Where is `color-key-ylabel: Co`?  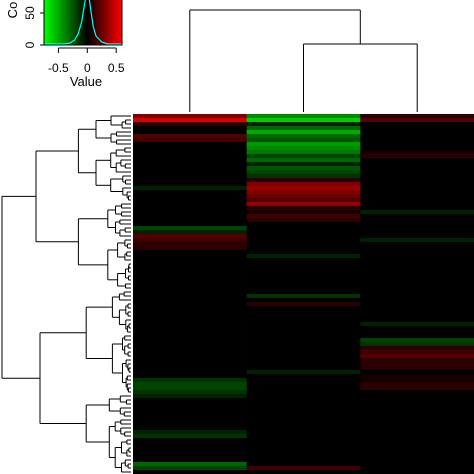 color-key-ylabel: Co is located at coordinates (12, 10).